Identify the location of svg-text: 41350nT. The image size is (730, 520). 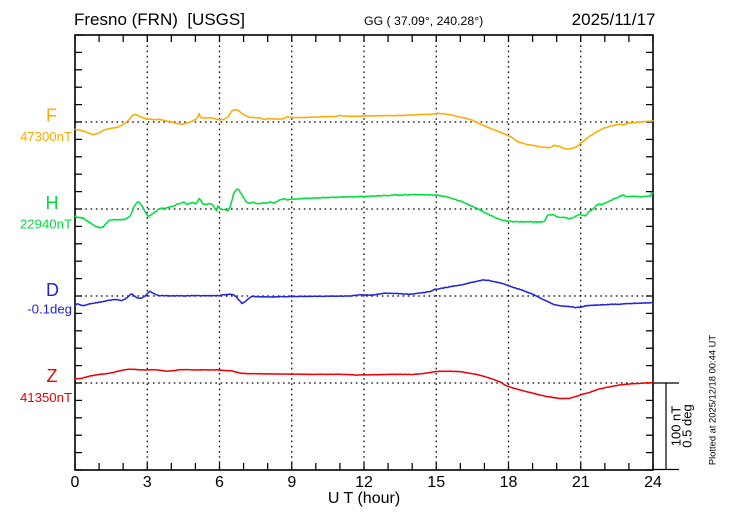
(46, 397).